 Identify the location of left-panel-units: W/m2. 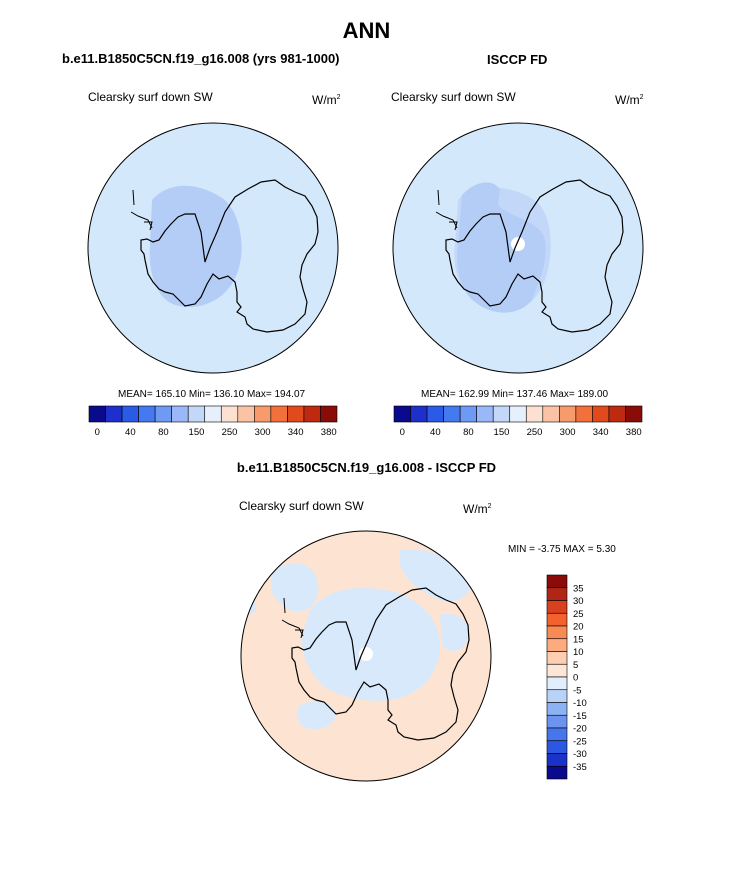
(326, 100).